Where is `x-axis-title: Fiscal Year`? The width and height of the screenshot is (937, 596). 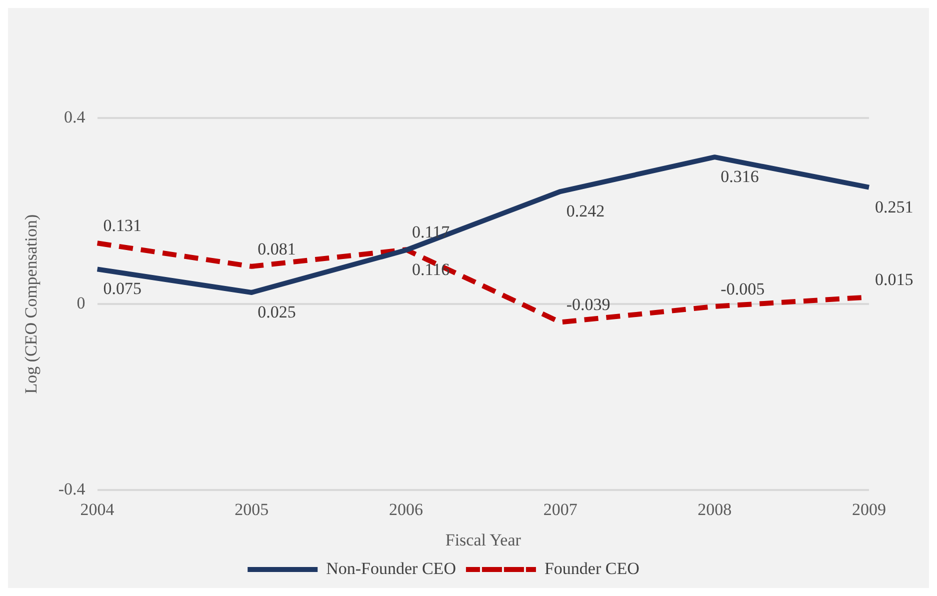
x-axis-title: Fiscal Year is located at coordinates (483, 540).